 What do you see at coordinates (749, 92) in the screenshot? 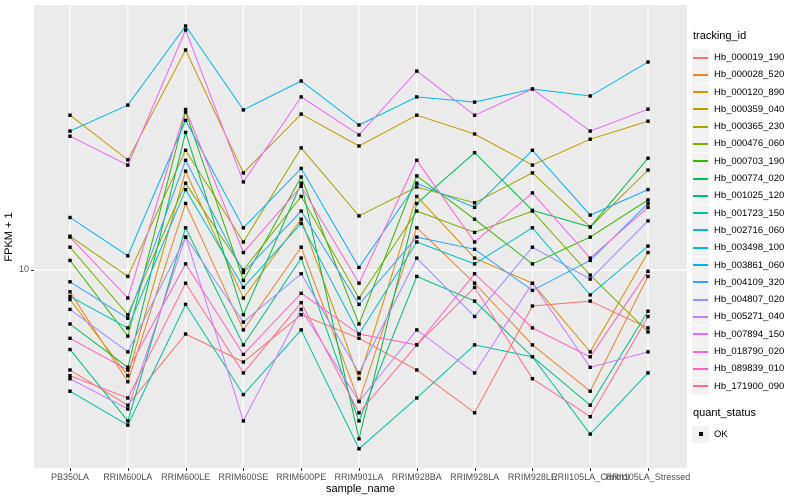
I see `legend-item-label: Hb_000120_890` at bounding box center [749, 92].